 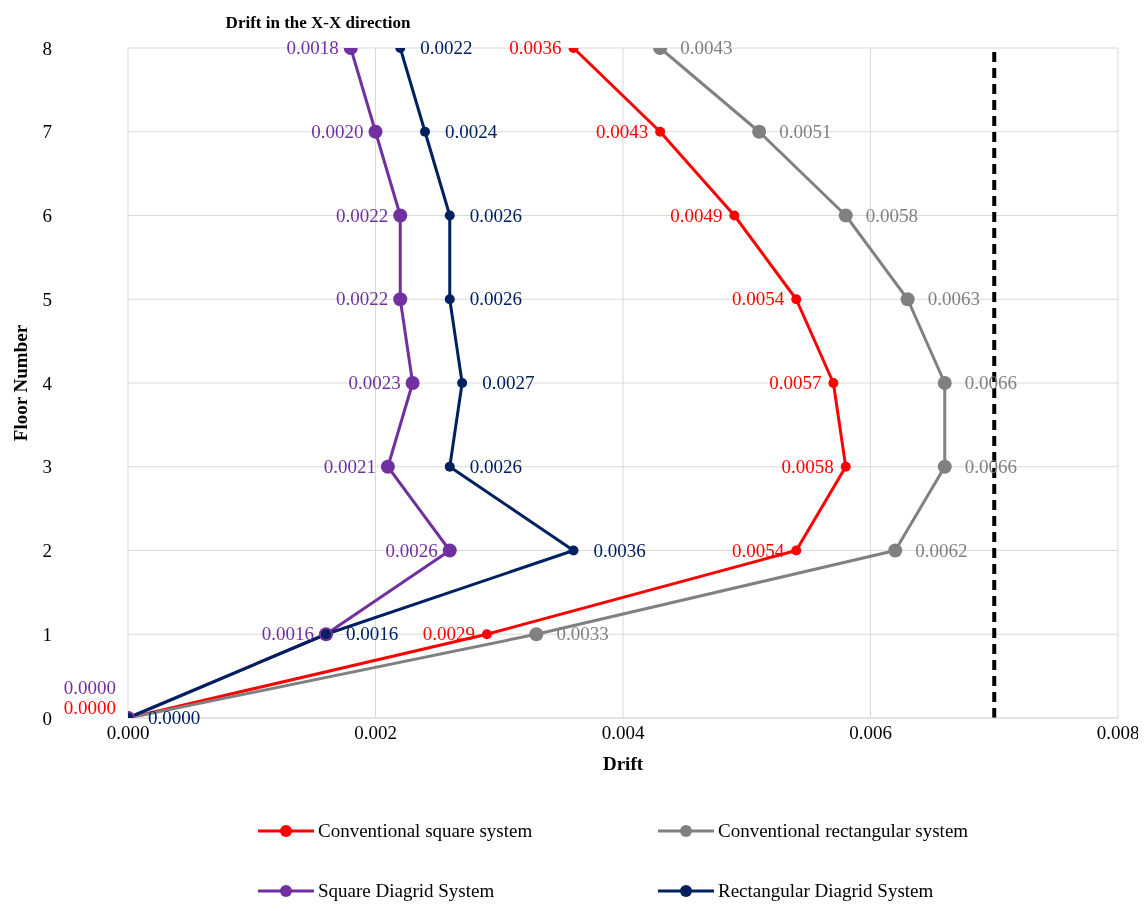 I want to click on data-label: 0.0021, so click(x=349, y=466).